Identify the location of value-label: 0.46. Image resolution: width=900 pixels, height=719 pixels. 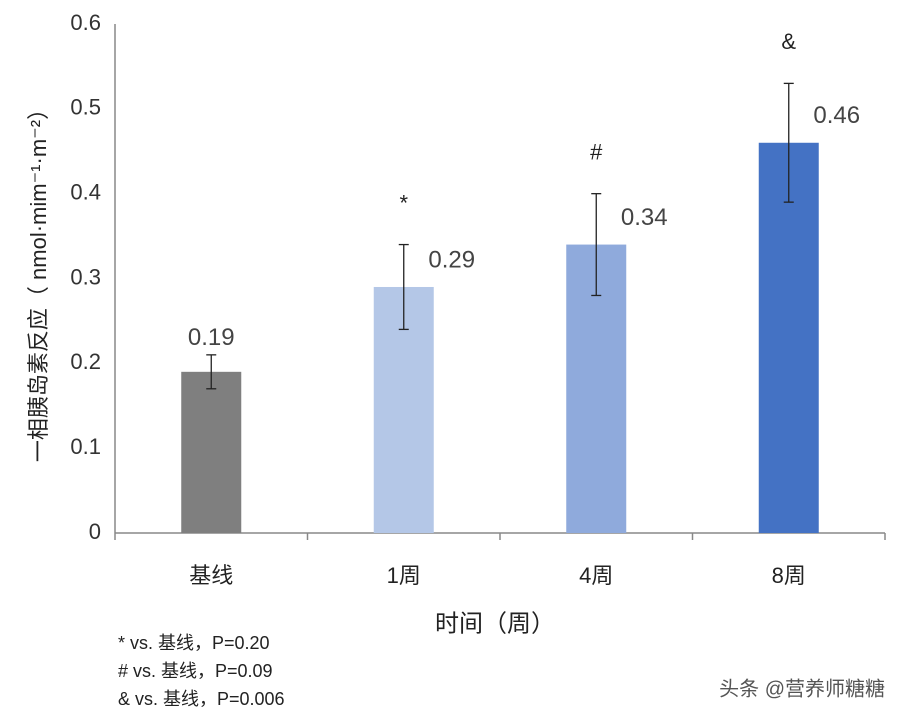
(836, 115).